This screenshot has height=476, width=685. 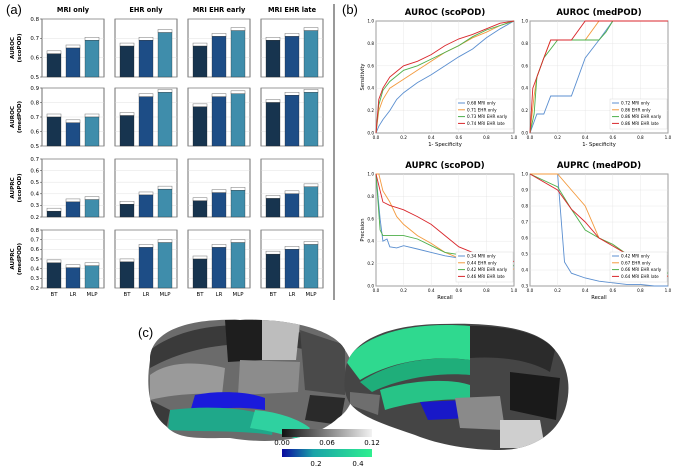 I want to click on colorbar-color-tick: 0.4, so click(x=358, y=464).